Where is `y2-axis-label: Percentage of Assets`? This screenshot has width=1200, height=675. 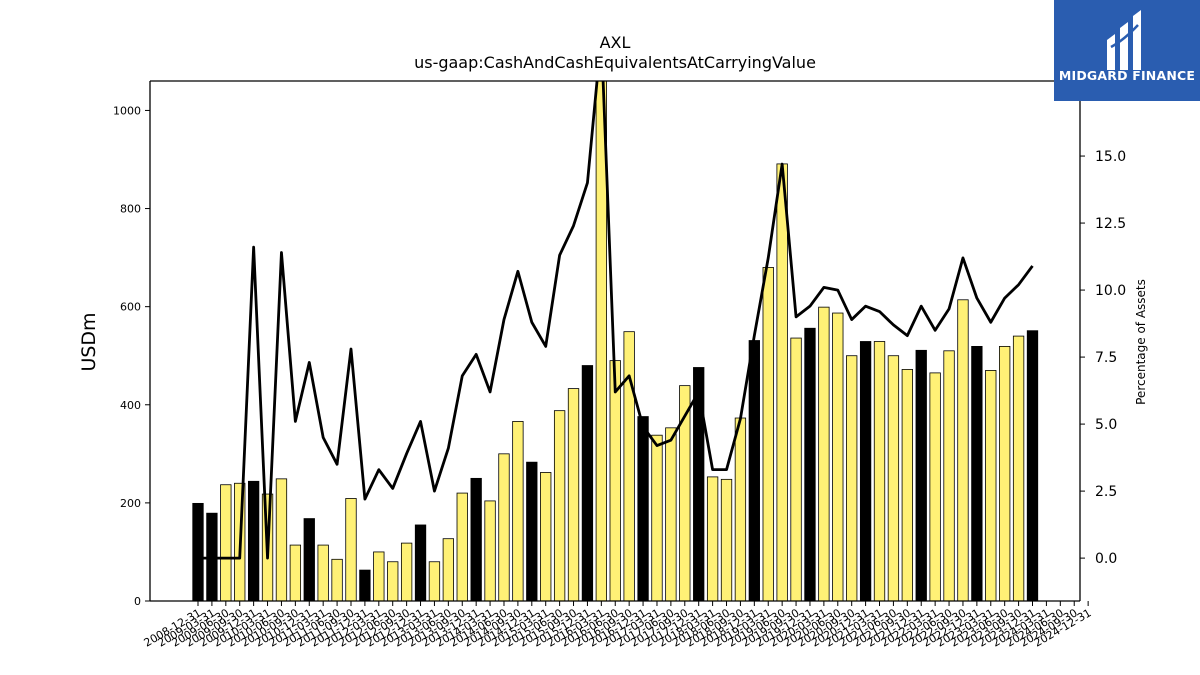
y2-axis-label: Percentage of Assets is located at coordinates (1141, 342).